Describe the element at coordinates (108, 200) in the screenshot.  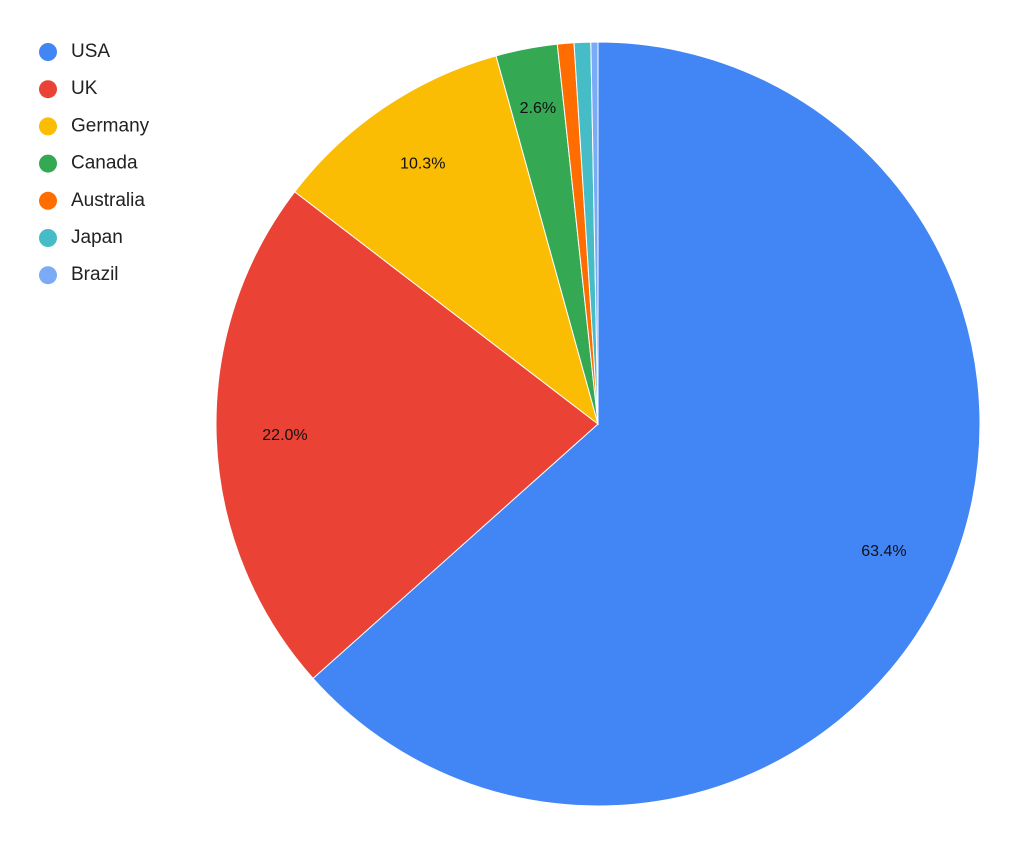
I see `legend-label-australia: Australia` at that location.